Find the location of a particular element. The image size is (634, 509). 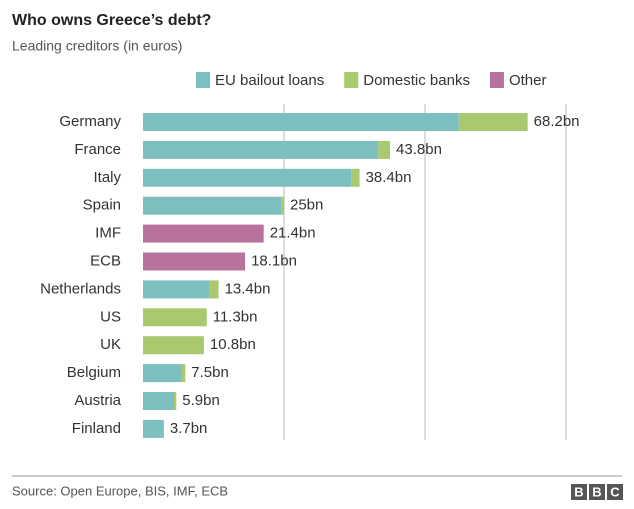

y-tick-label: UK is located at coordinates (110, 344).